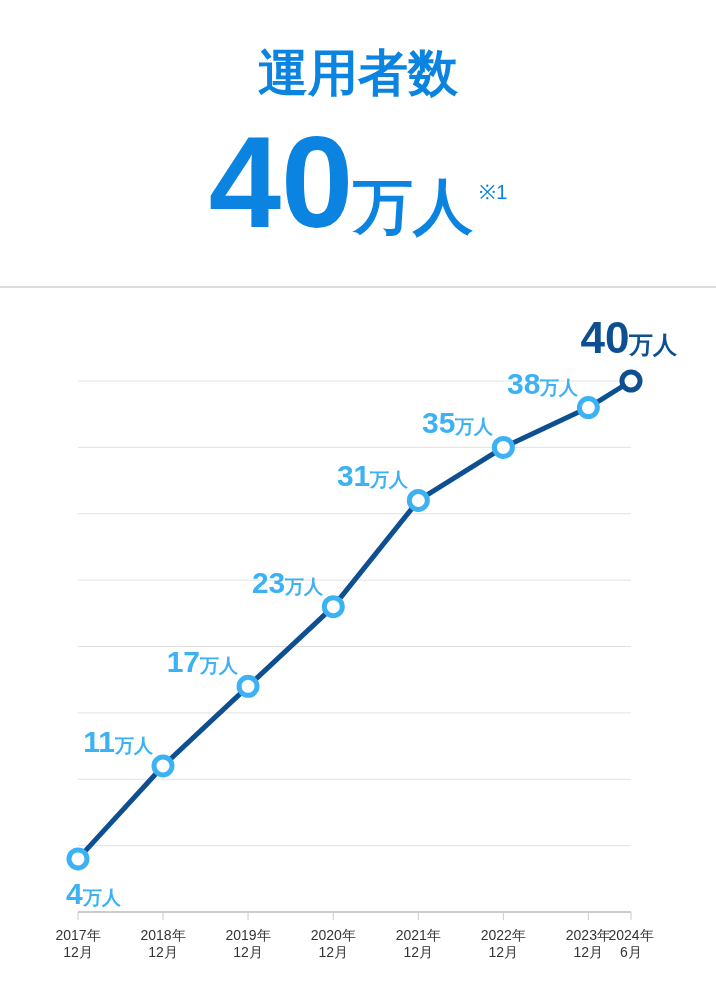 The width and height of the screenshot is (716, 1008). Describe the element at coordinates (458, 423) in the screenshot. I see `data-label: 35万人` at that location.